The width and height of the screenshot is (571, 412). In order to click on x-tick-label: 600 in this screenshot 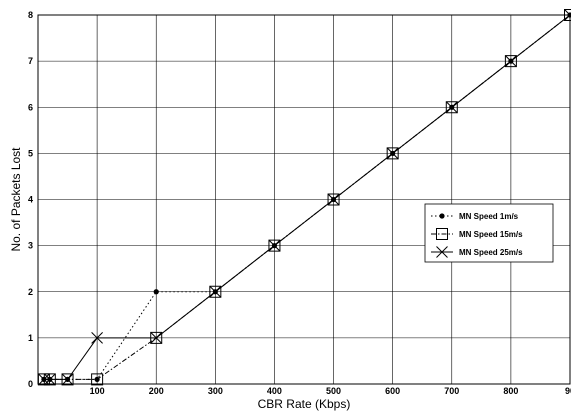, I will do `click(392, 391)`.